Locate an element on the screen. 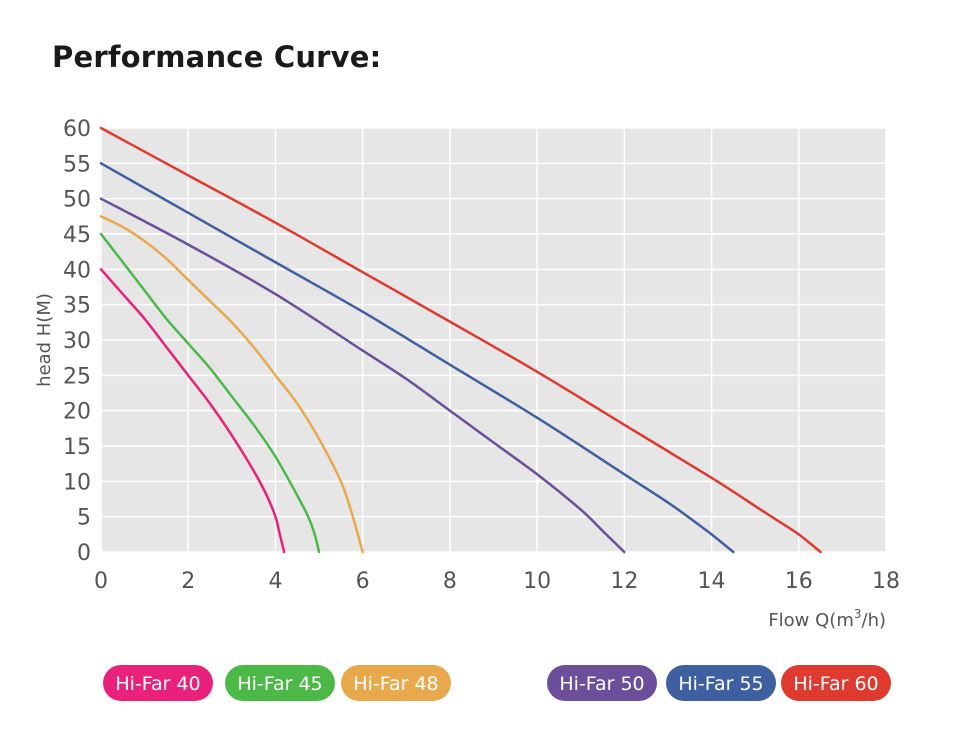  legend-label: Hi-Far 48 is located at coordinates (395, 684).